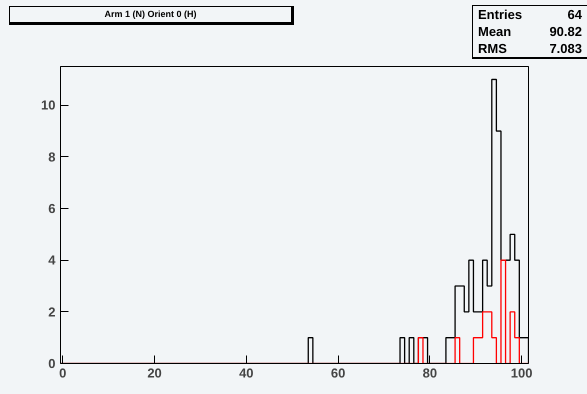  Describe the element at coordinates (430, 373) in the screenshot. I see `x-tick-label: 80` at that location.